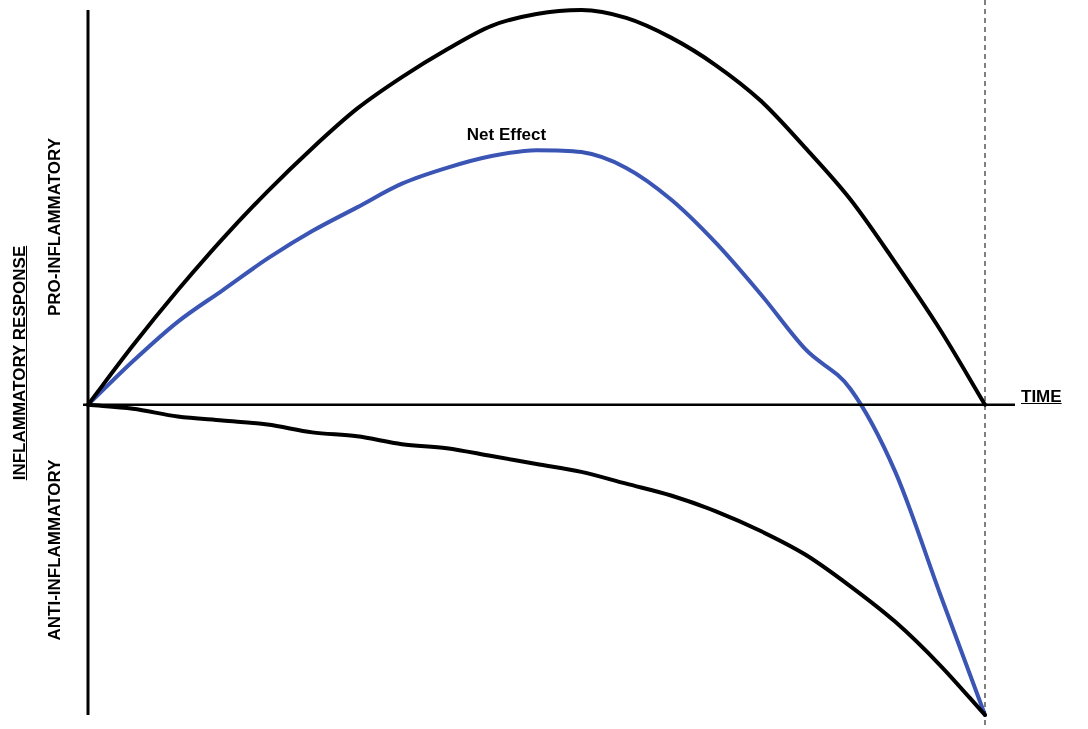  I want to click on text: ANTI-INFLAMMATORY, so click(55, 550).